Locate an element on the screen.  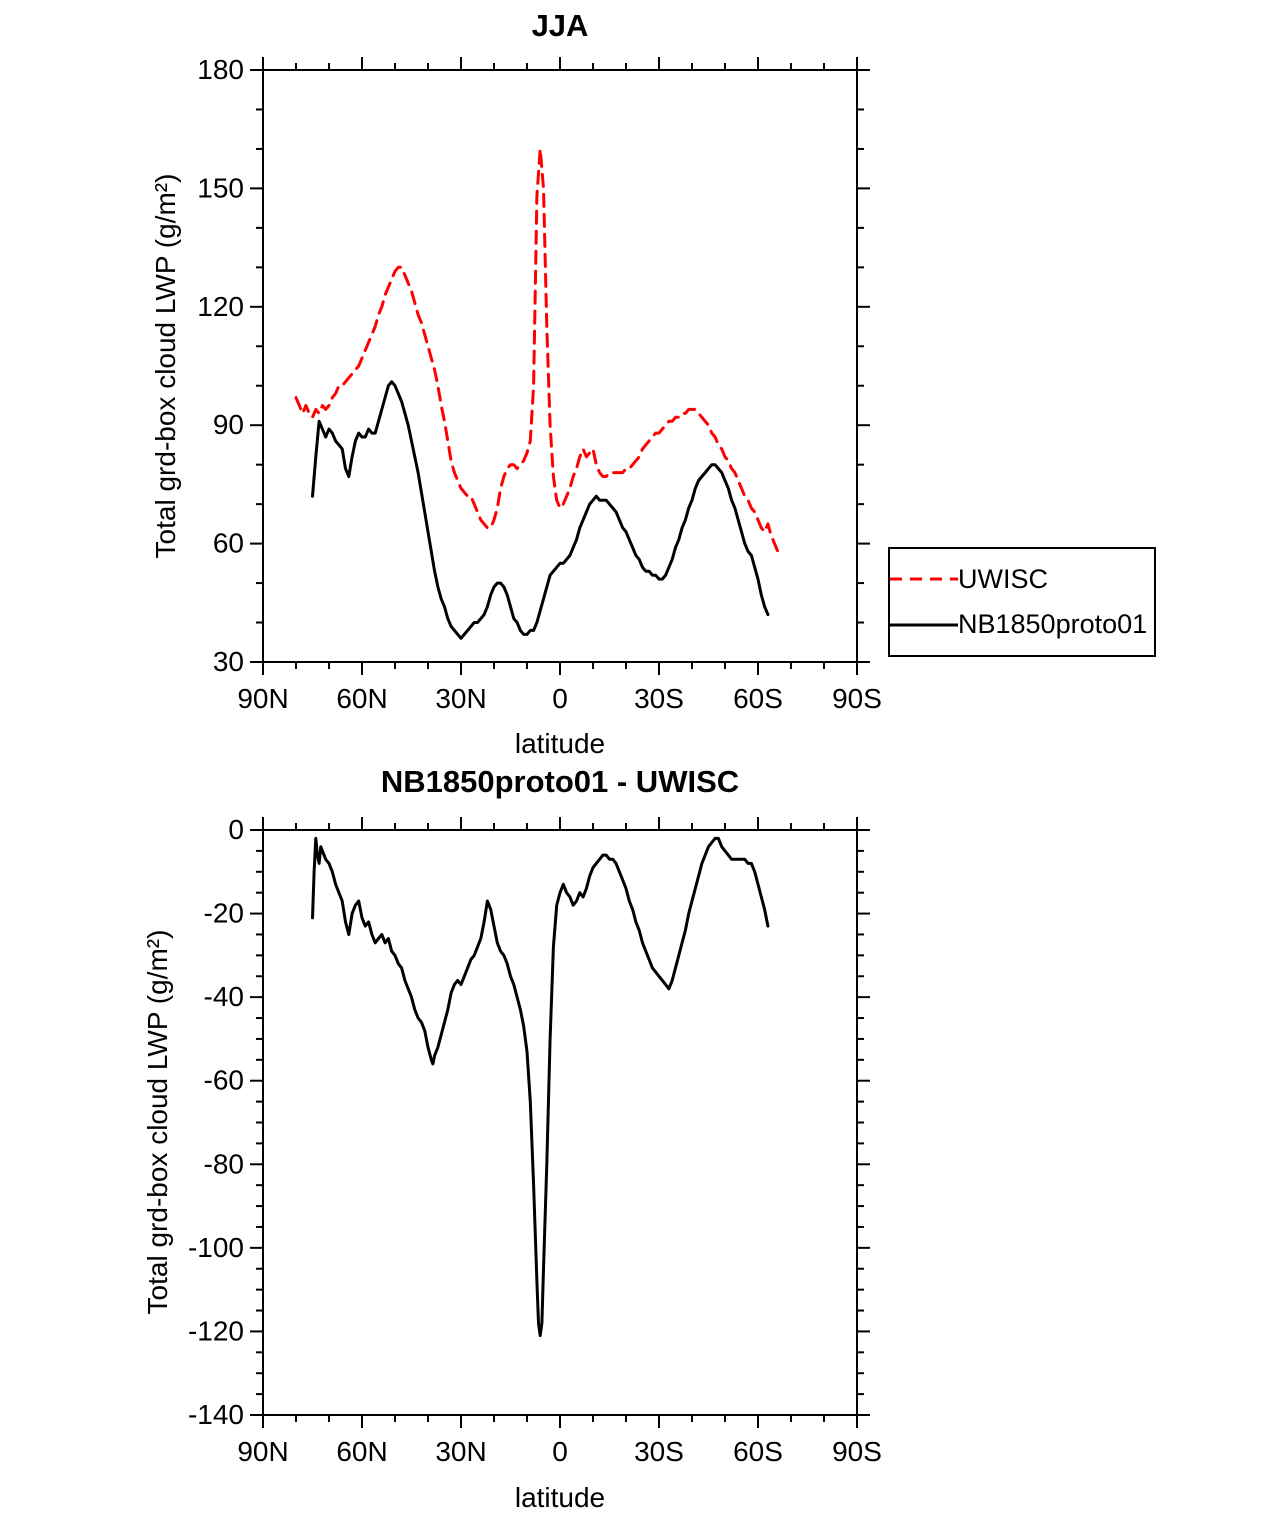
y-tick-label: -20 is located at coordinates (224, 913).